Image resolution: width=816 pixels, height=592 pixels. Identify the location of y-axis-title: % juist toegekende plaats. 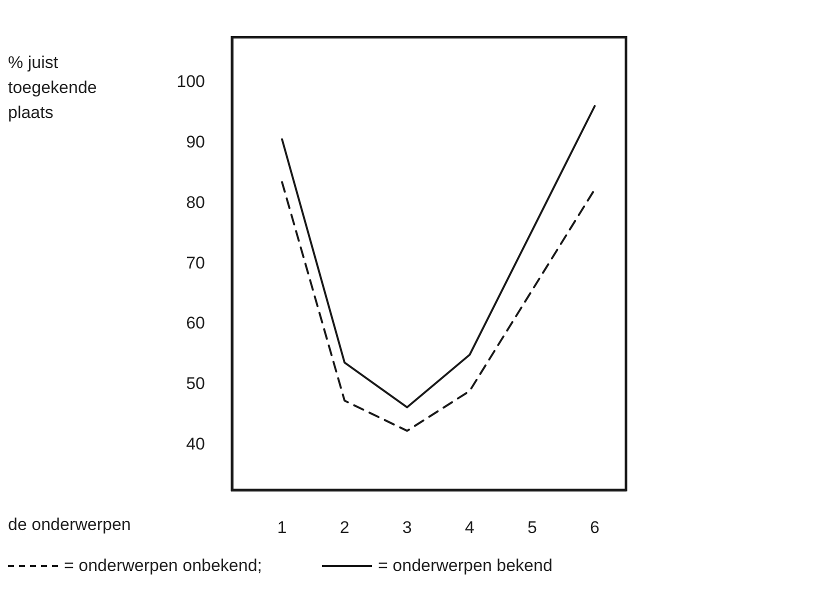
(53, 88).